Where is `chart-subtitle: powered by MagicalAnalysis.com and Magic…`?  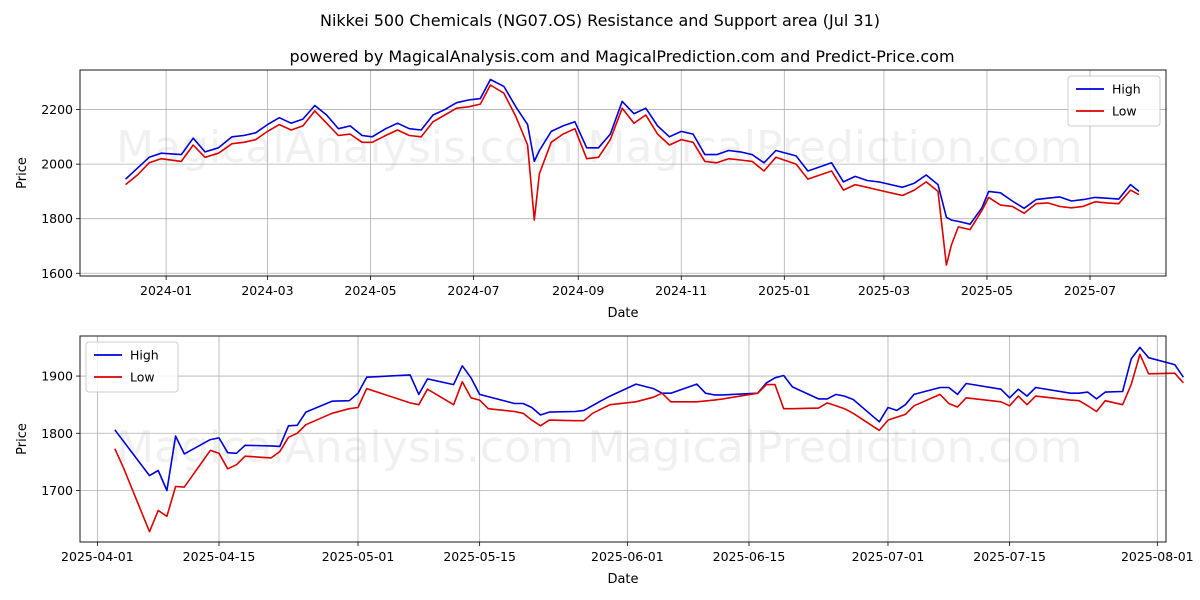
chart-subtitle: powered by MagicalAnalysis.com and Magic… is located at coordinates (621, 56).